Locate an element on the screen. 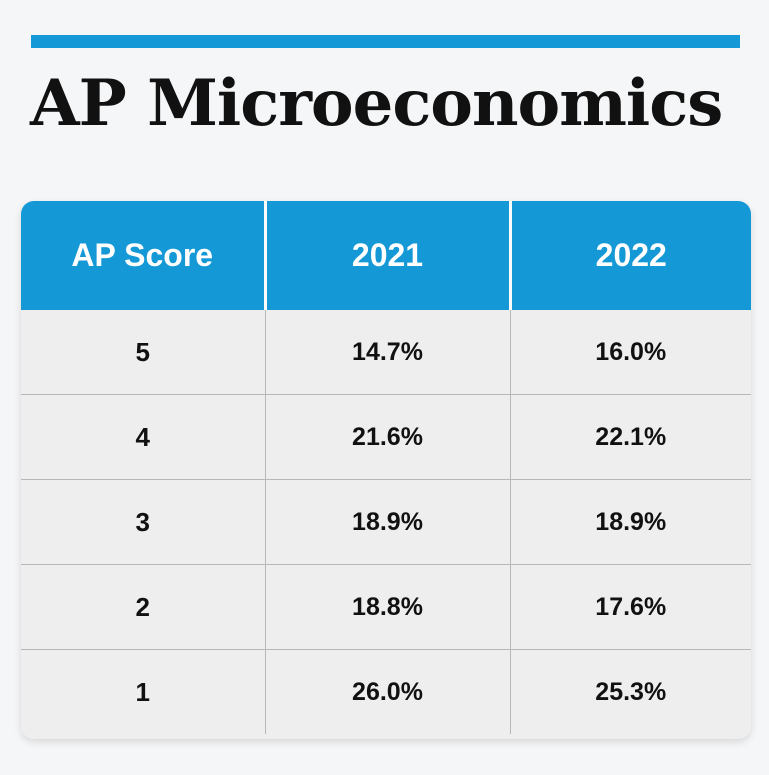  percent-2021-cell: 18.8% is located at coordinates (387, 607).